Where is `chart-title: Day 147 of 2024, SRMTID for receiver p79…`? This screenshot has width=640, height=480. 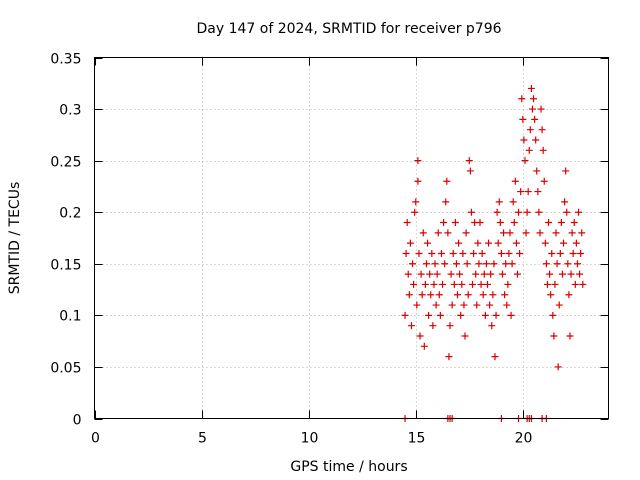 chart-title: Day 147 of 2024, SRMTID for receiver p79… is located at coordinates (348, 29).